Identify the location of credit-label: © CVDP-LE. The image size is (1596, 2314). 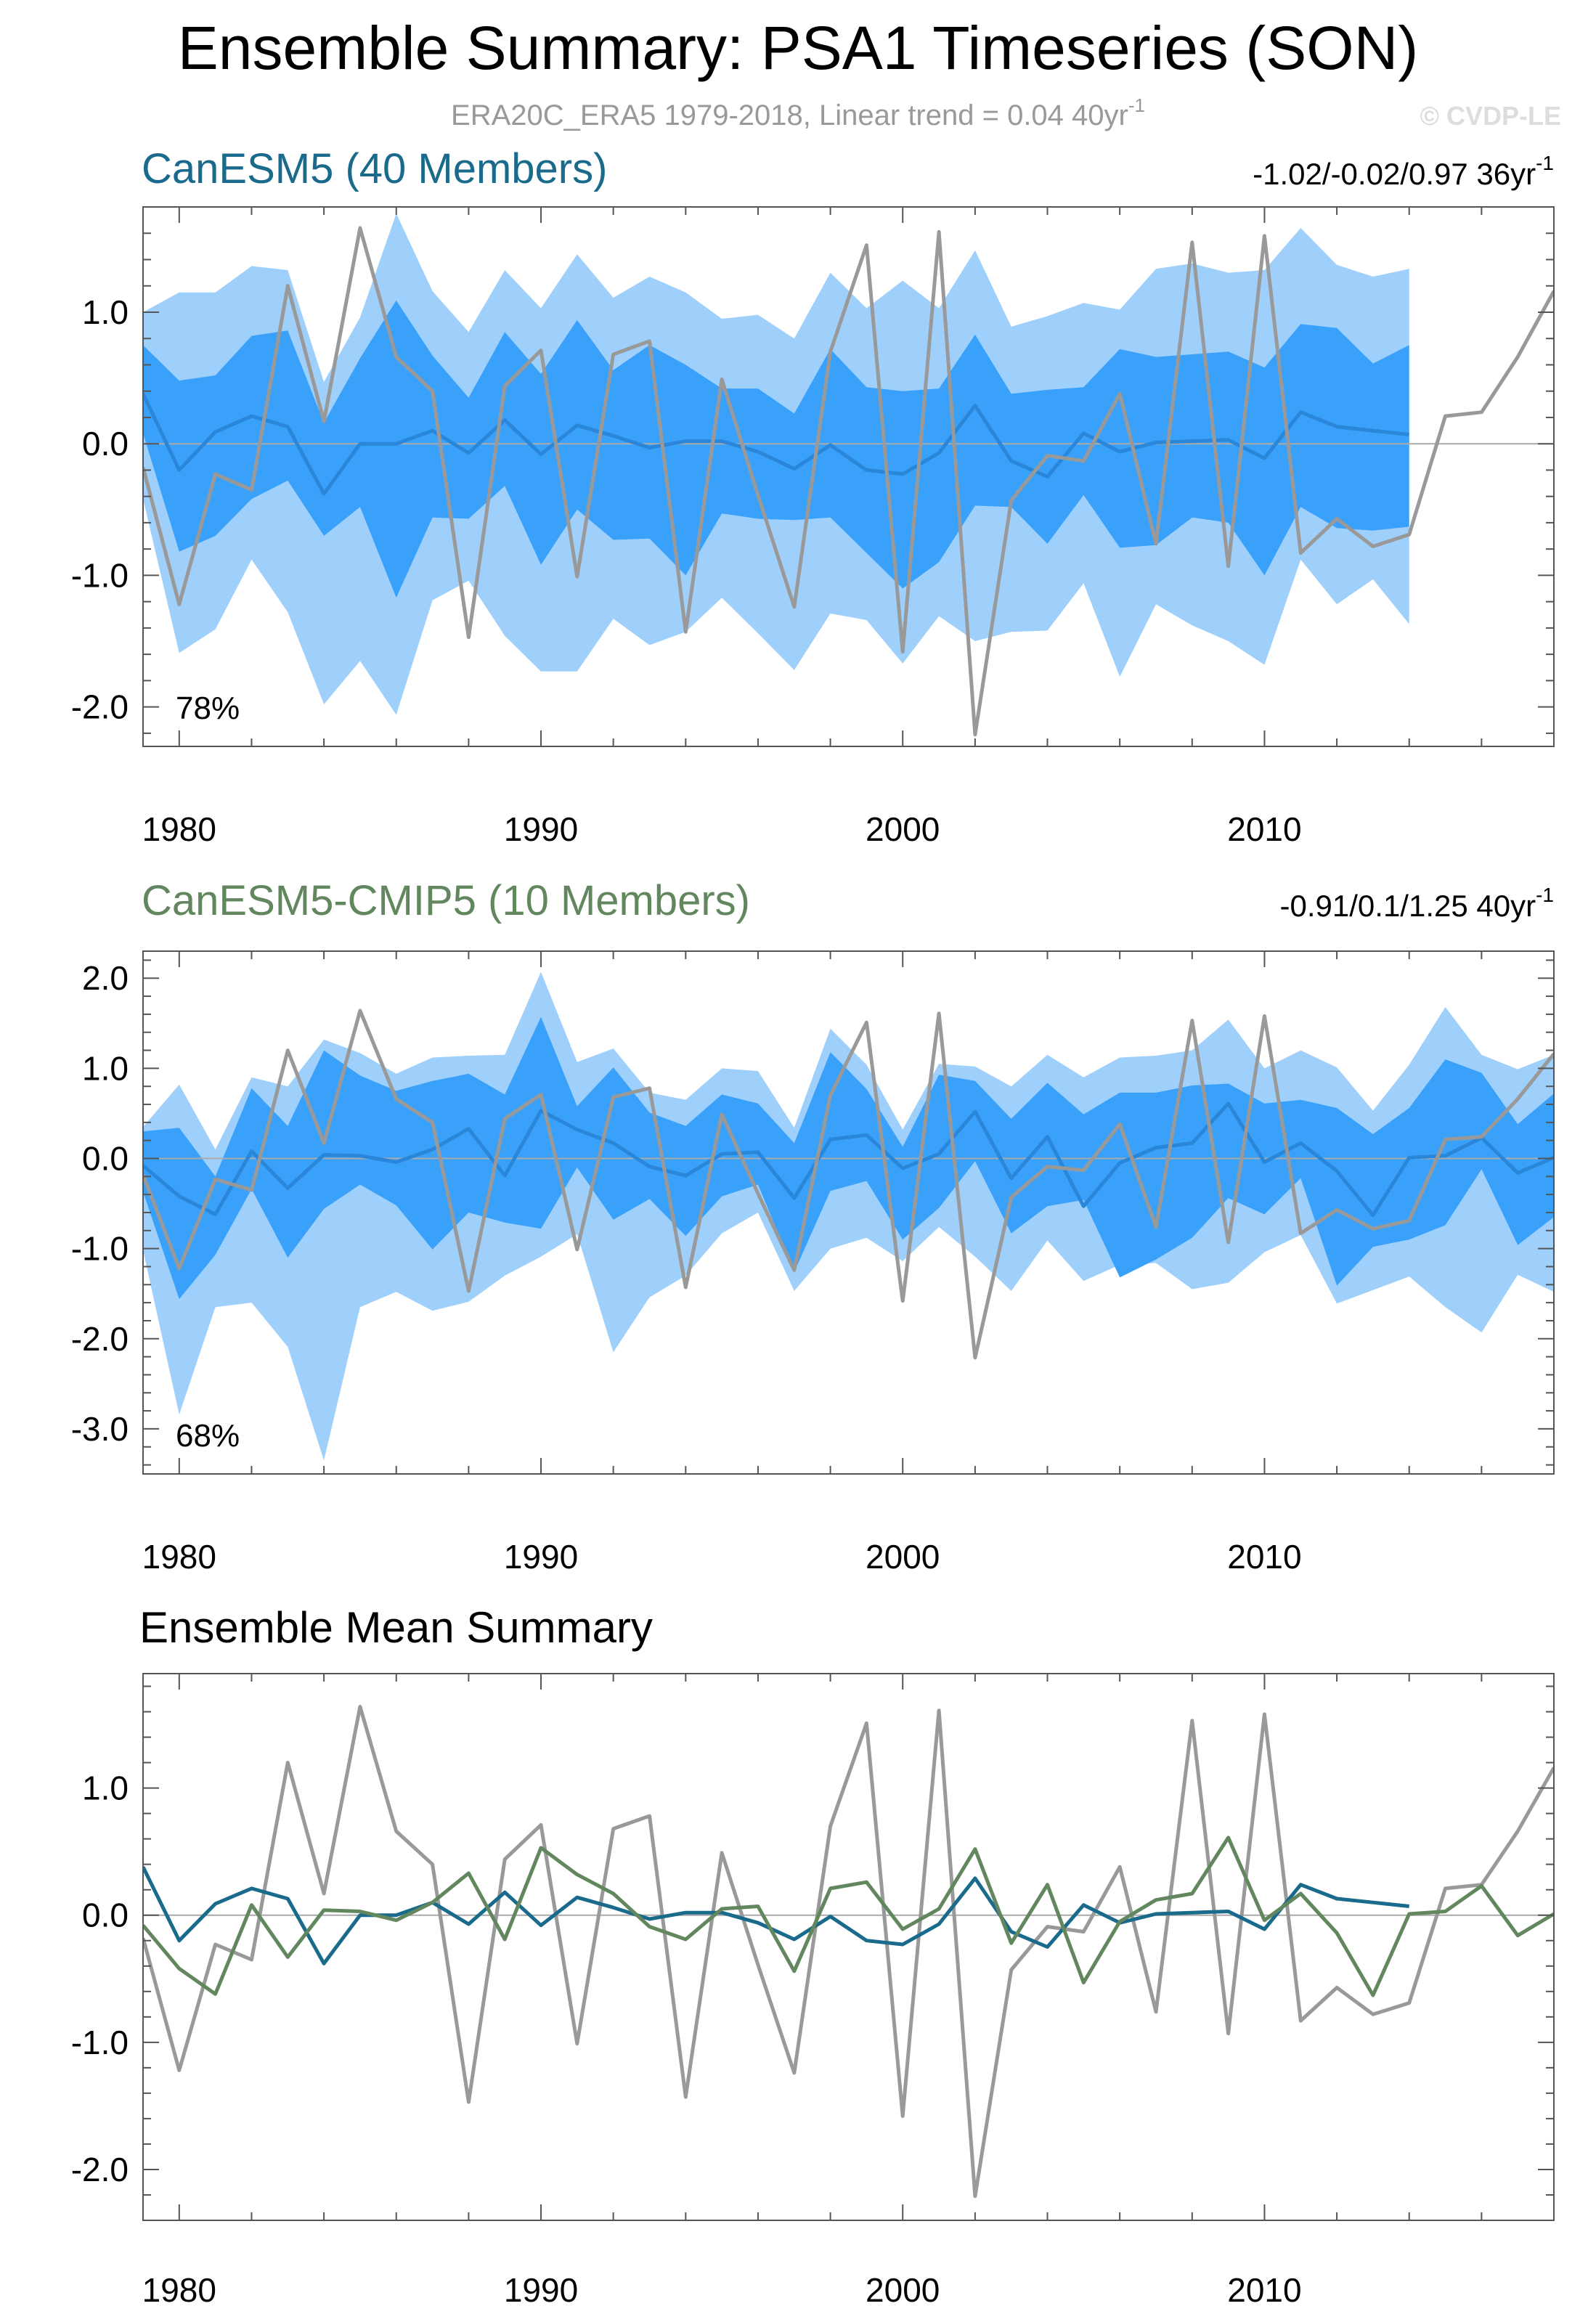
(1490, 116).